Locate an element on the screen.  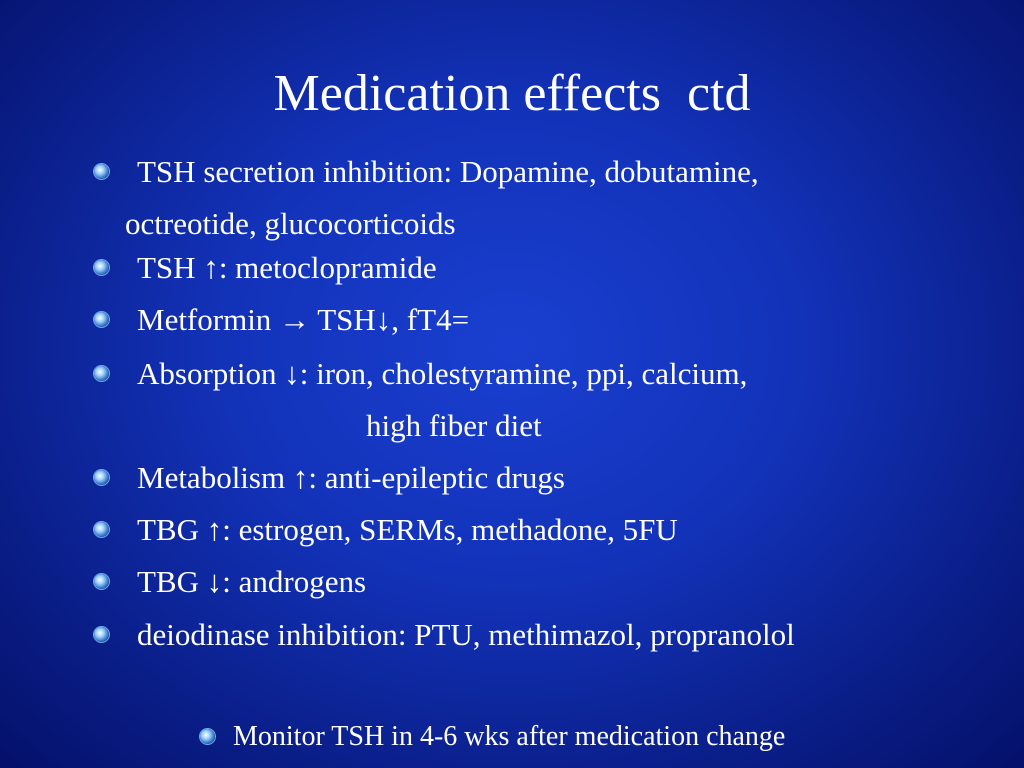
bullet-text: octreotide, glucocorticoids is located at coordinates (290, 223).